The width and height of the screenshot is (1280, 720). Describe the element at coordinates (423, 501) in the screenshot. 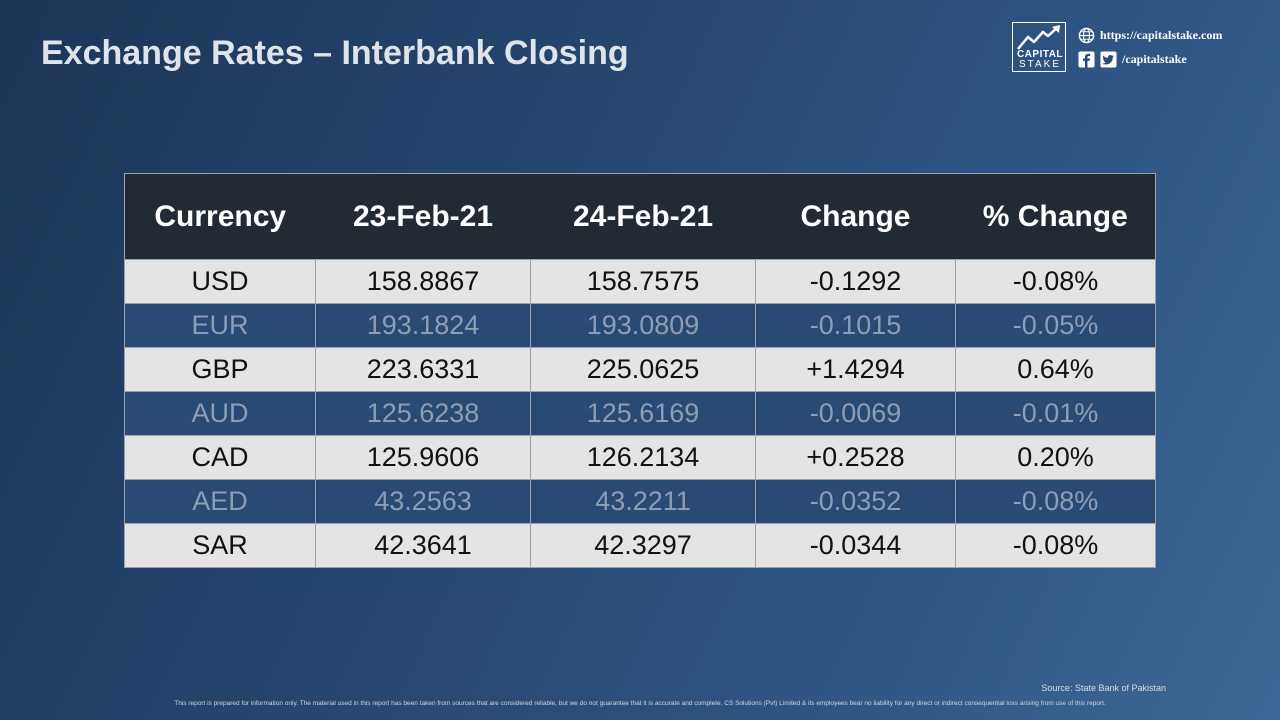

I see `cell-prev-rate: 43.2563` at that location.